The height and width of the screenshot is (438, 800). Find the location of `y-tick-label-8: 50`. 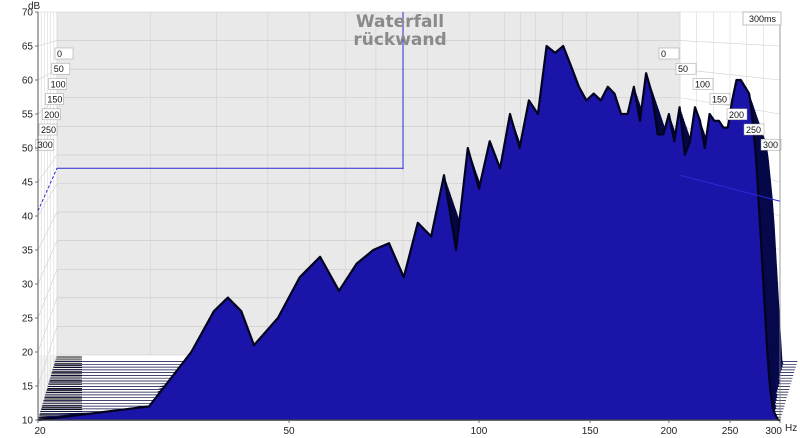

y-tick-label-8: 50 is located at coordinates (28, 149).